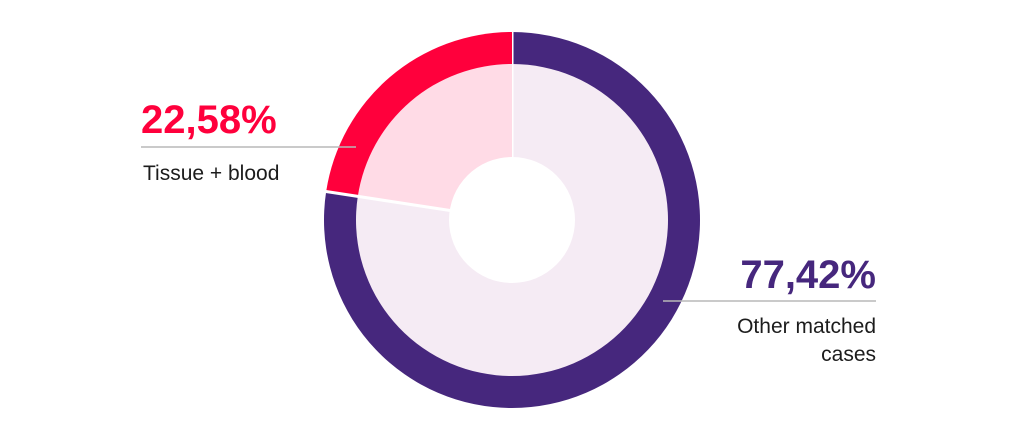 The height and width of the screenshot is (439, 1024). What do you see at coordinates (211, 173) in the screenshot?
I see `slice-label-tissue-blood: Tissue + blood` at bounding box center [211, 173].